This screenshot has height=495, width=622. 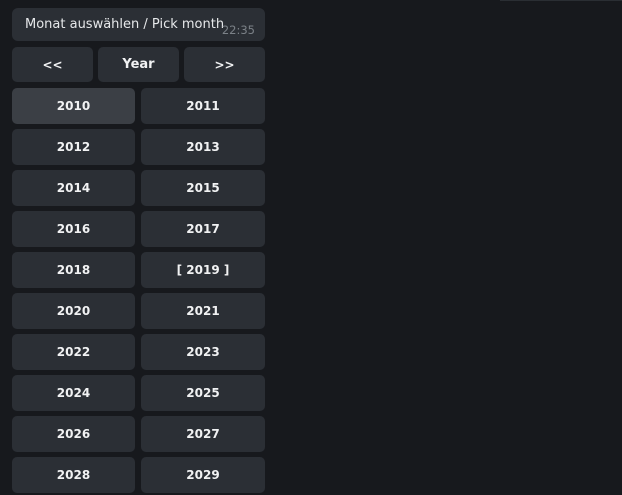 I want to click on year-button-2015: 2015, so click(x=203, y=188).